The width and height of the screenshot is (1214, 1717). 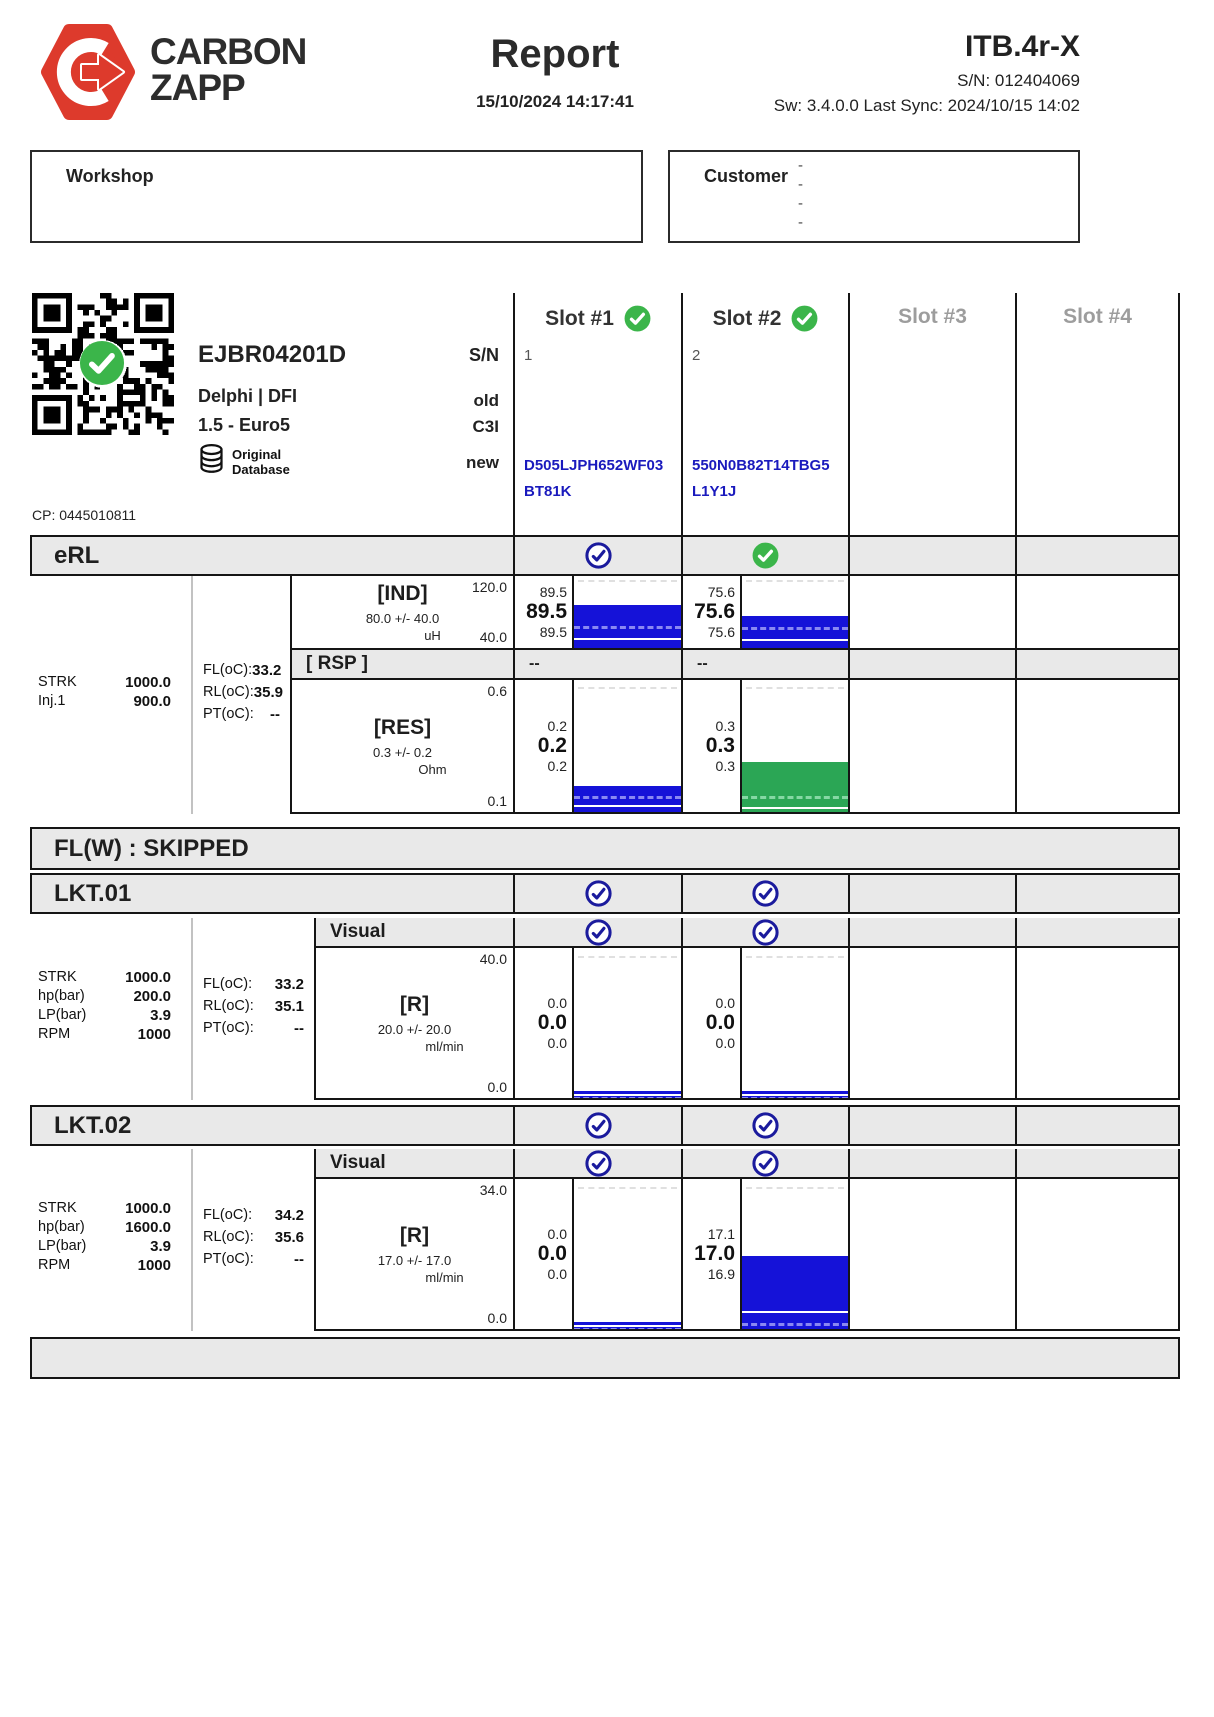 I want to click on res-slot4-cell, so click(x=1097, y=747).